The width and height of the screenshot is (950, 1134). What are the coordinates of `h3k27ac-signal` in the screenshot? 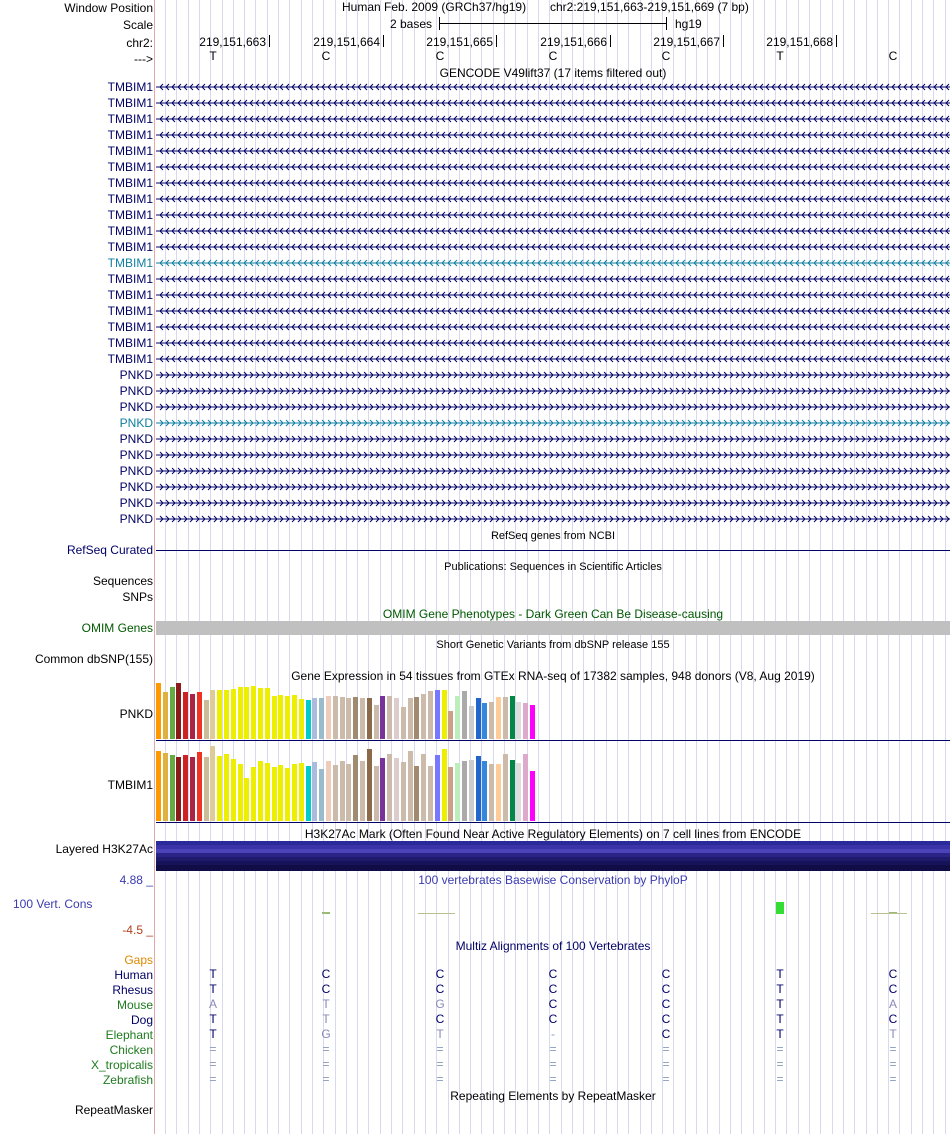 It's located at (553, 856).